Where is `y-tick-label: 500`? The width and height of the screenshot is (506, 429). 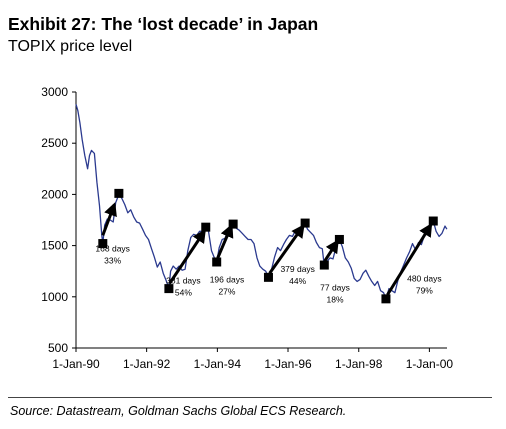 y-tick-label: 500 is located at coordinates (58, 348).